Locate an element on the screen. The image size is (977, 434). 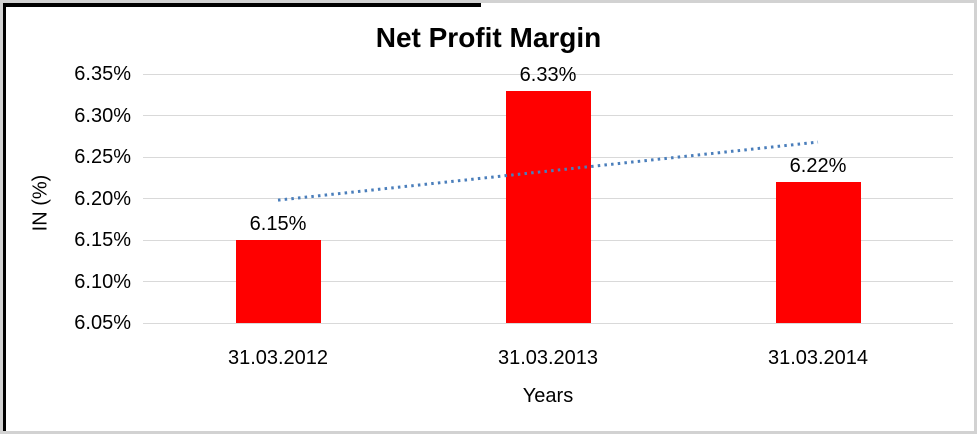
y-tick-label: 6.35% is located at coordinates (102, 74).